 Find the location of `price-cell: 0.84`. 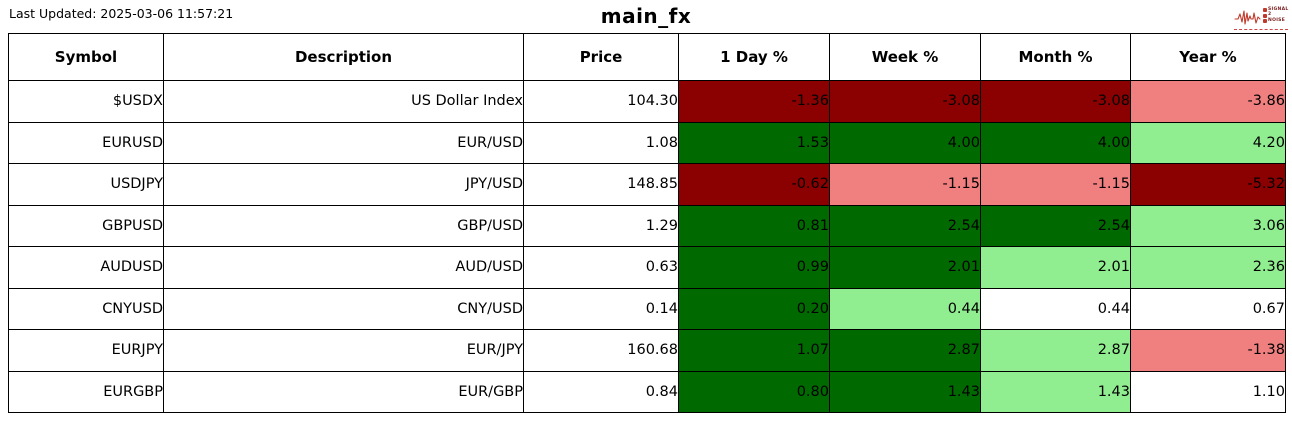

price-cell: 0.84 is located at coordinates (601, 391).